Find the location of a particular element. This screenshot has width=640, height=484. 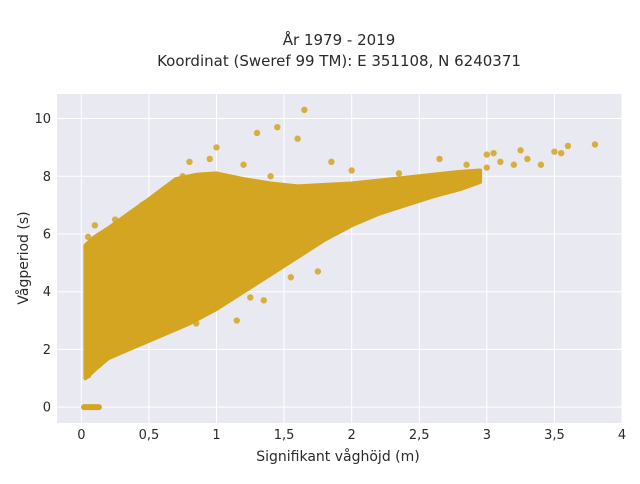

chart-title-line-1: År 1979 - 2019 is located at coordinates (339, 39).